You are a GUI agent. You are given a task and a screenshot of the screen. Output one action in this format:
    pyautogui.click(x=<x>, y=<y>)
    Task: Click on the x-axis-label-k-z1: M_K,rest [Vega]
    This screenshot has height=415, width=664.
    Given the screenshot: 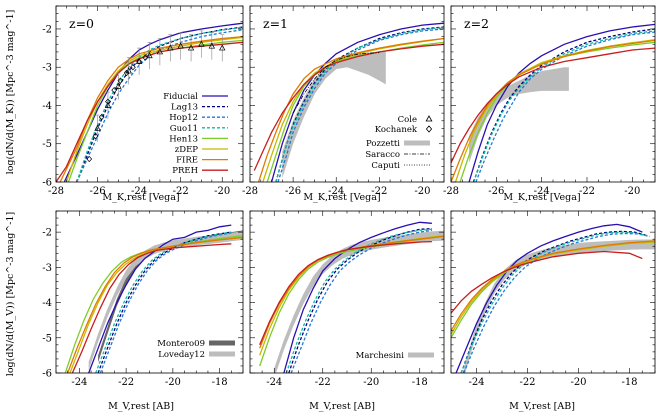 What is the action you would take?
    pyautogui.click(x=341, y=197)
    